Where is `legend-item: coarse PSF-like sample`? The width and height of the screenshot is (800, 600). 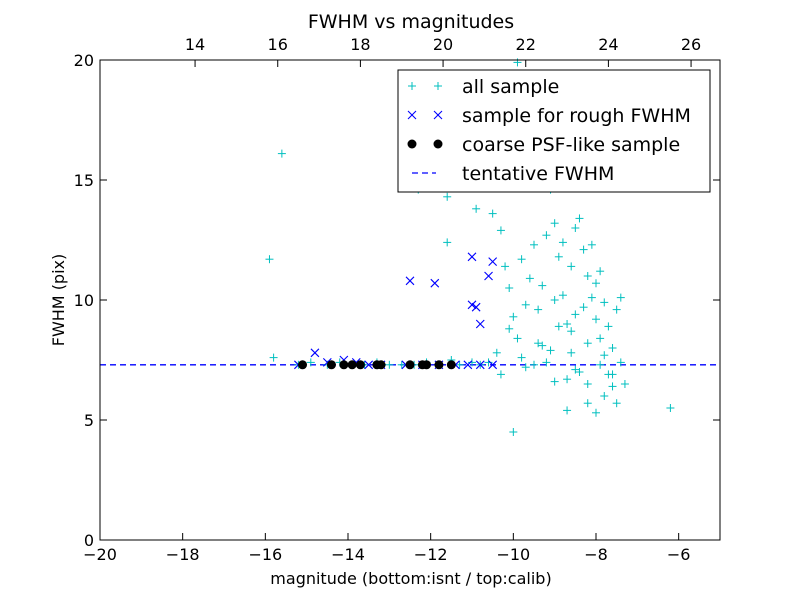
legend-item: coarse PSF-like sample is located at coordinates (543, 145).